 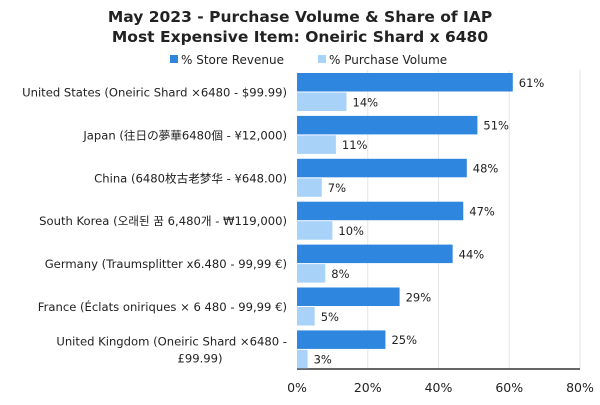 What do you see at coordinates (163, 221) in the screenshot?
I see `category-label: South Korea (오래된 꿈 6,480개 - ₩119,000)` at bounding box center [163, 221].